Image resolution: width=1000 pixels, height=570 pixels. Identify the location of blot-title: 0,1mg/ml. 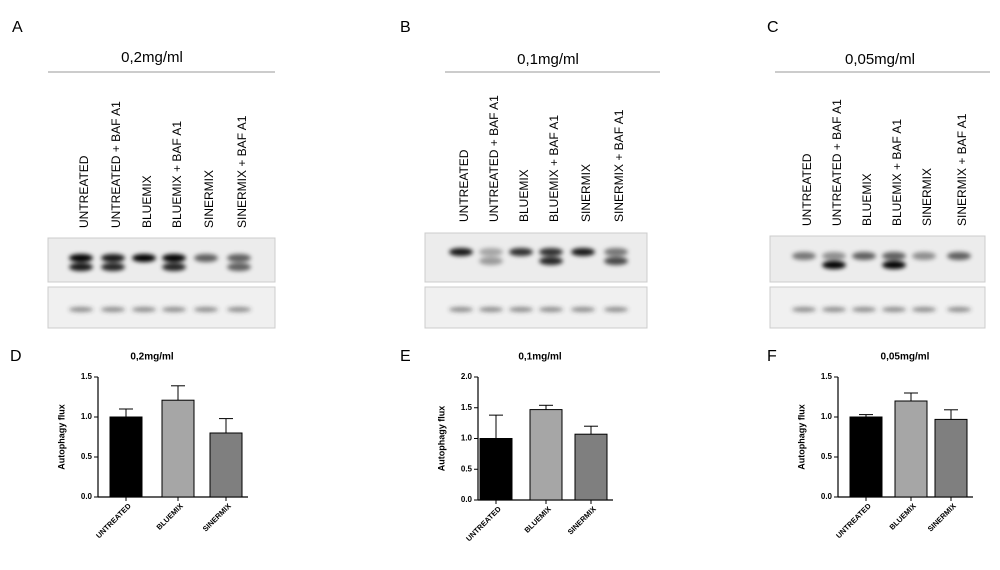
(548, 59).